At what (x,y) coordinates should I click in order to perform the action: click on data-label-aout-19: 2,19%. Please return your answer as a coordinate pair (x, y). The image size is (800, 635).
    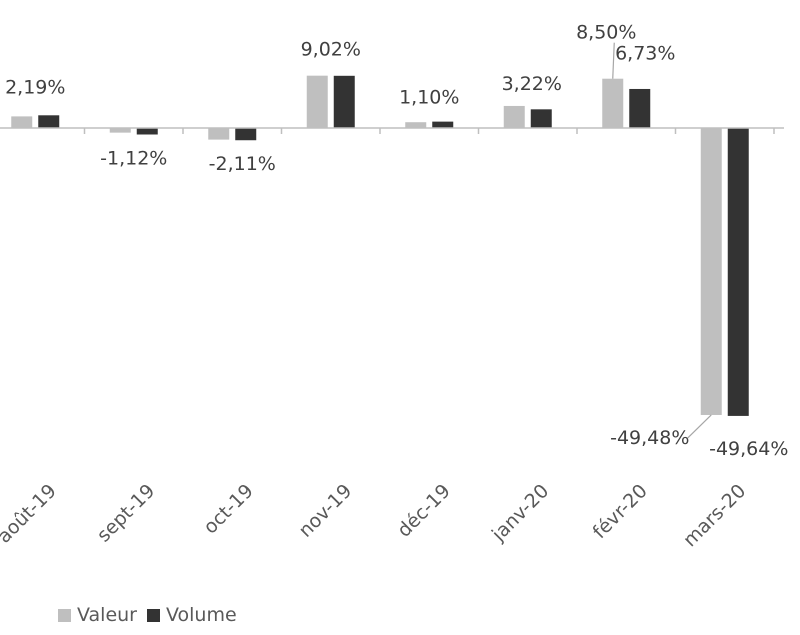
    Looking at the image, I should click on (35, 87).